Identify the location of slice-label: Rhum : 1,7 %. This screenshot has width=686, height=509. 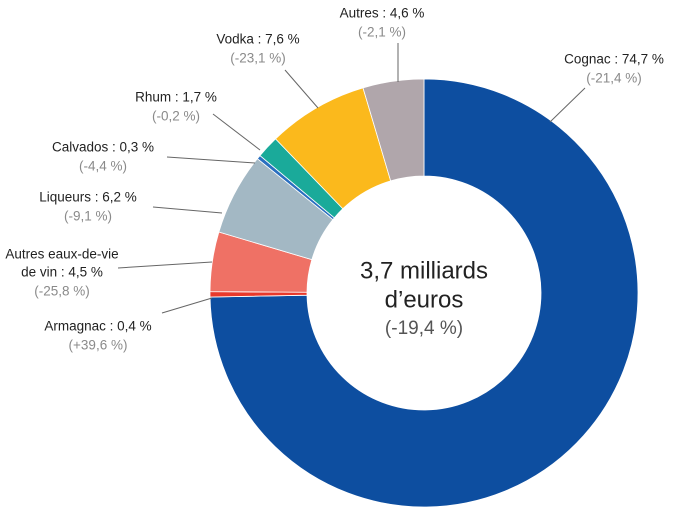
(176, 97).